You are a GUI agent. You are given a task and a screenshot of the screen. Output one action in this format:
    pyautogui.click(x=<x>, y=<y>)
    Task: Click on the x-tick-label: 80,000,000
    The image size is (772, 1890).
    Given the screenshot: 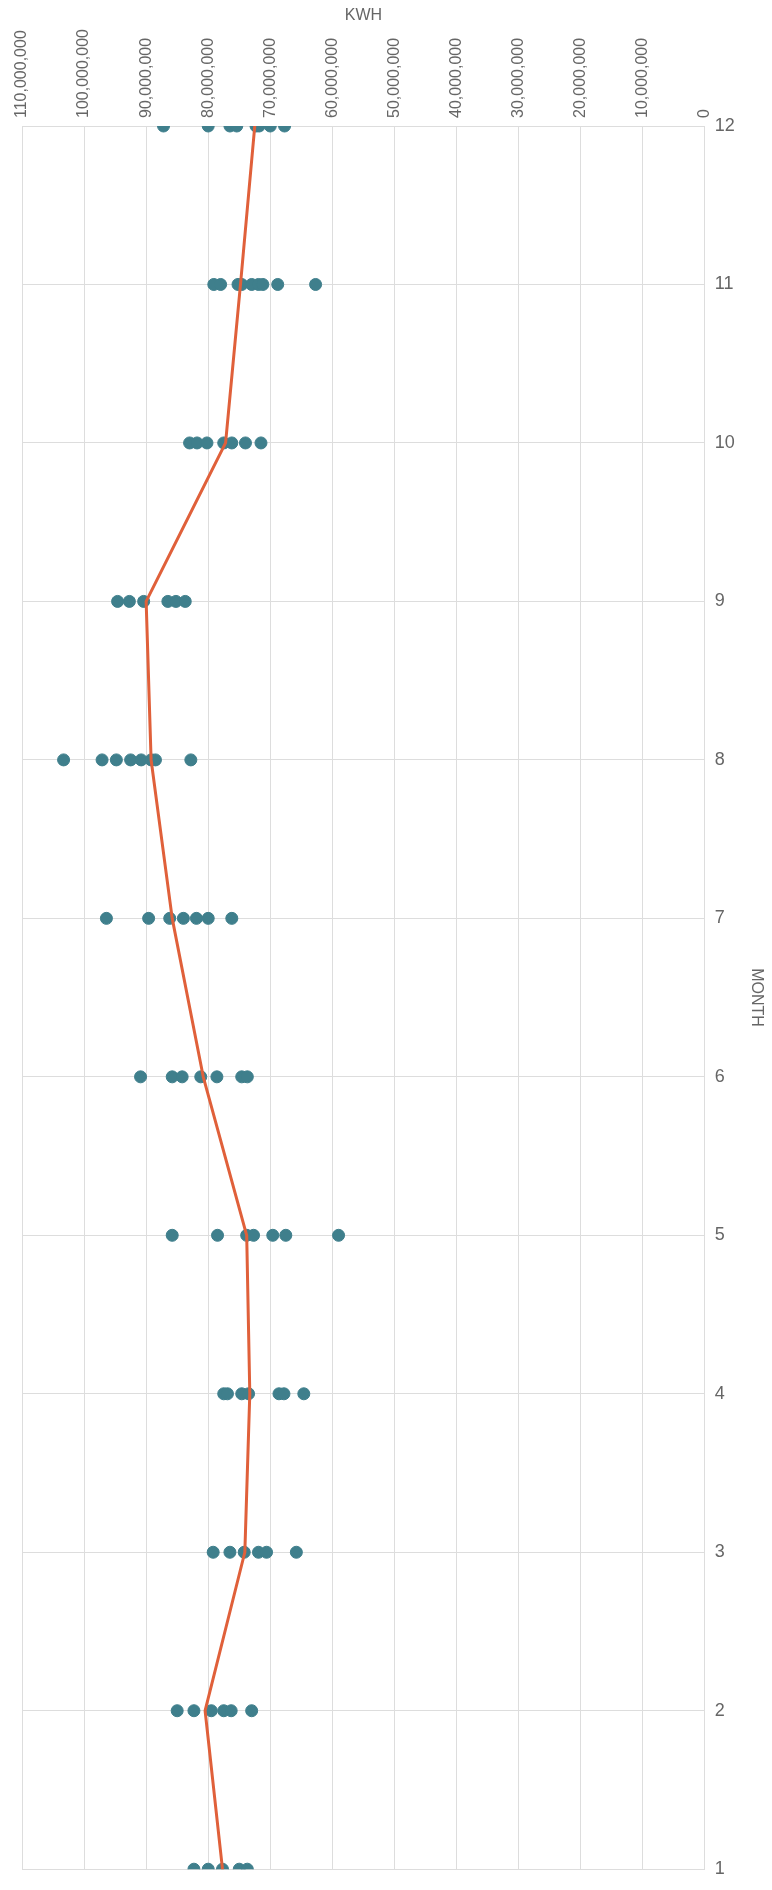 What is the action you would take?
    pyautogui.click(x=207, y=77)
    